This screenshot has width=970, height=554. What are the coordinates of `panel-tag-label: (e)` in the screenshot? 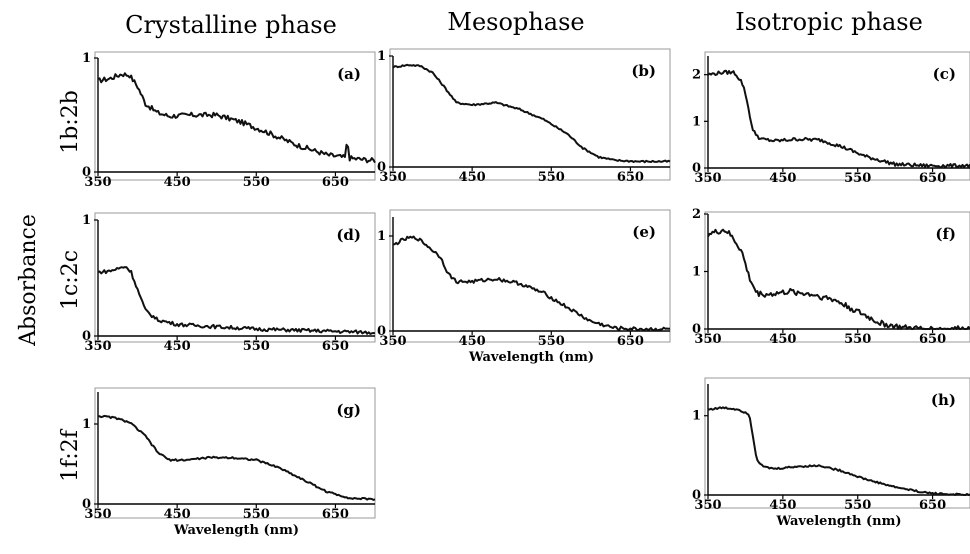 It's located at (644, 232).